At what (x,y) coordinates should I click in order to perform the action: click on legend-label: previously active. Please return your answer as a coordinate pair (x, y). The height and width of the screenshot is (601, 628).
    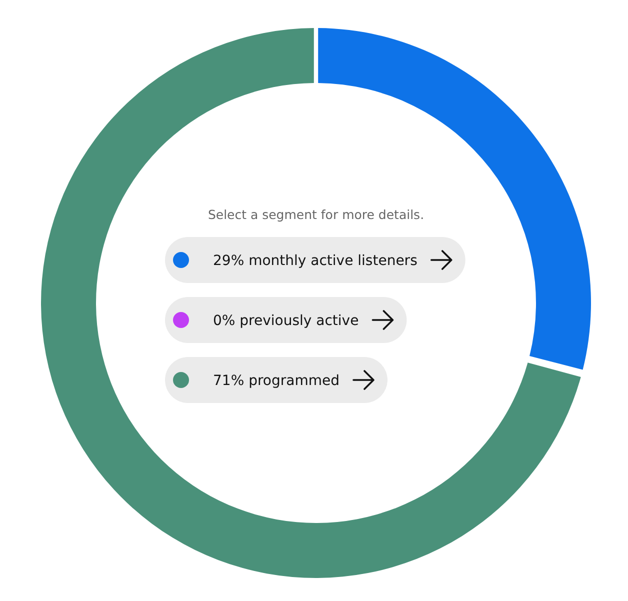
    Looking at the image, I should click on (299, 321).